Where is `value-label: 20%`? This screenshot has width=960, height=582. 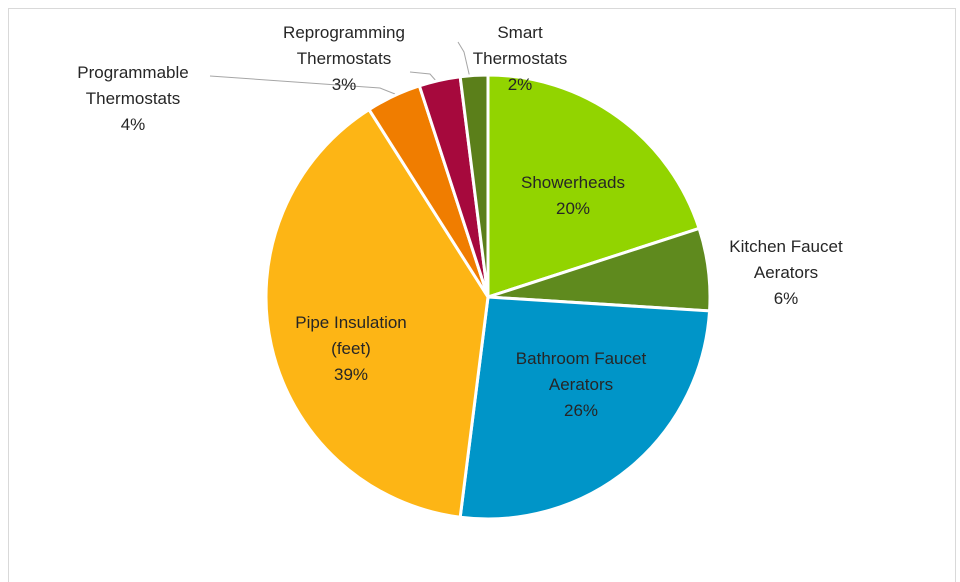
value-label: 20% is located at coordinates (573, 208).